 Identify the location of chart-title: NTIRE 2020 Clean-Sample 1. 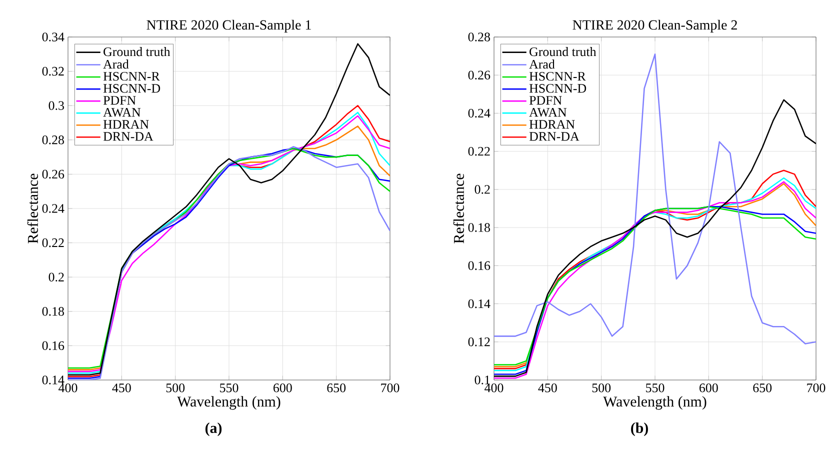
(228, 26).